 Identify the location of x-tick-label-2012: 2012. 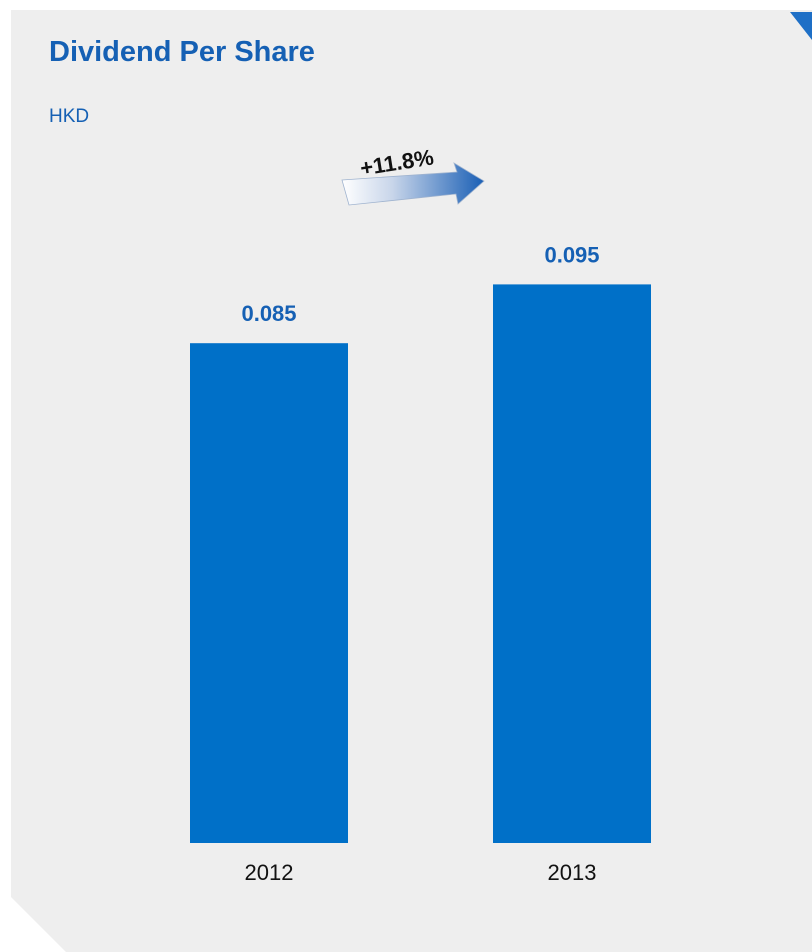
(269, 872).